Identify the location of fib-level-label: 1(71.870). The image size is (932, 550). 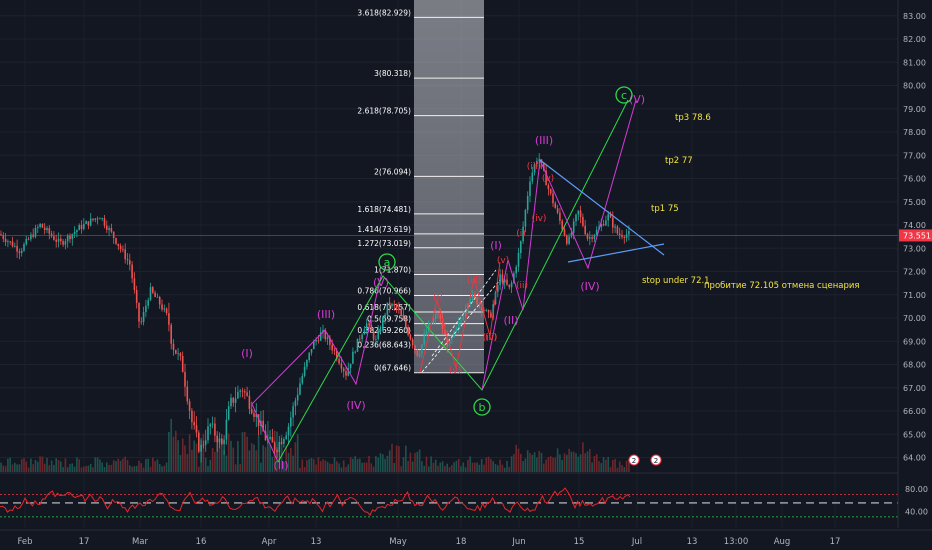
(392, 270).